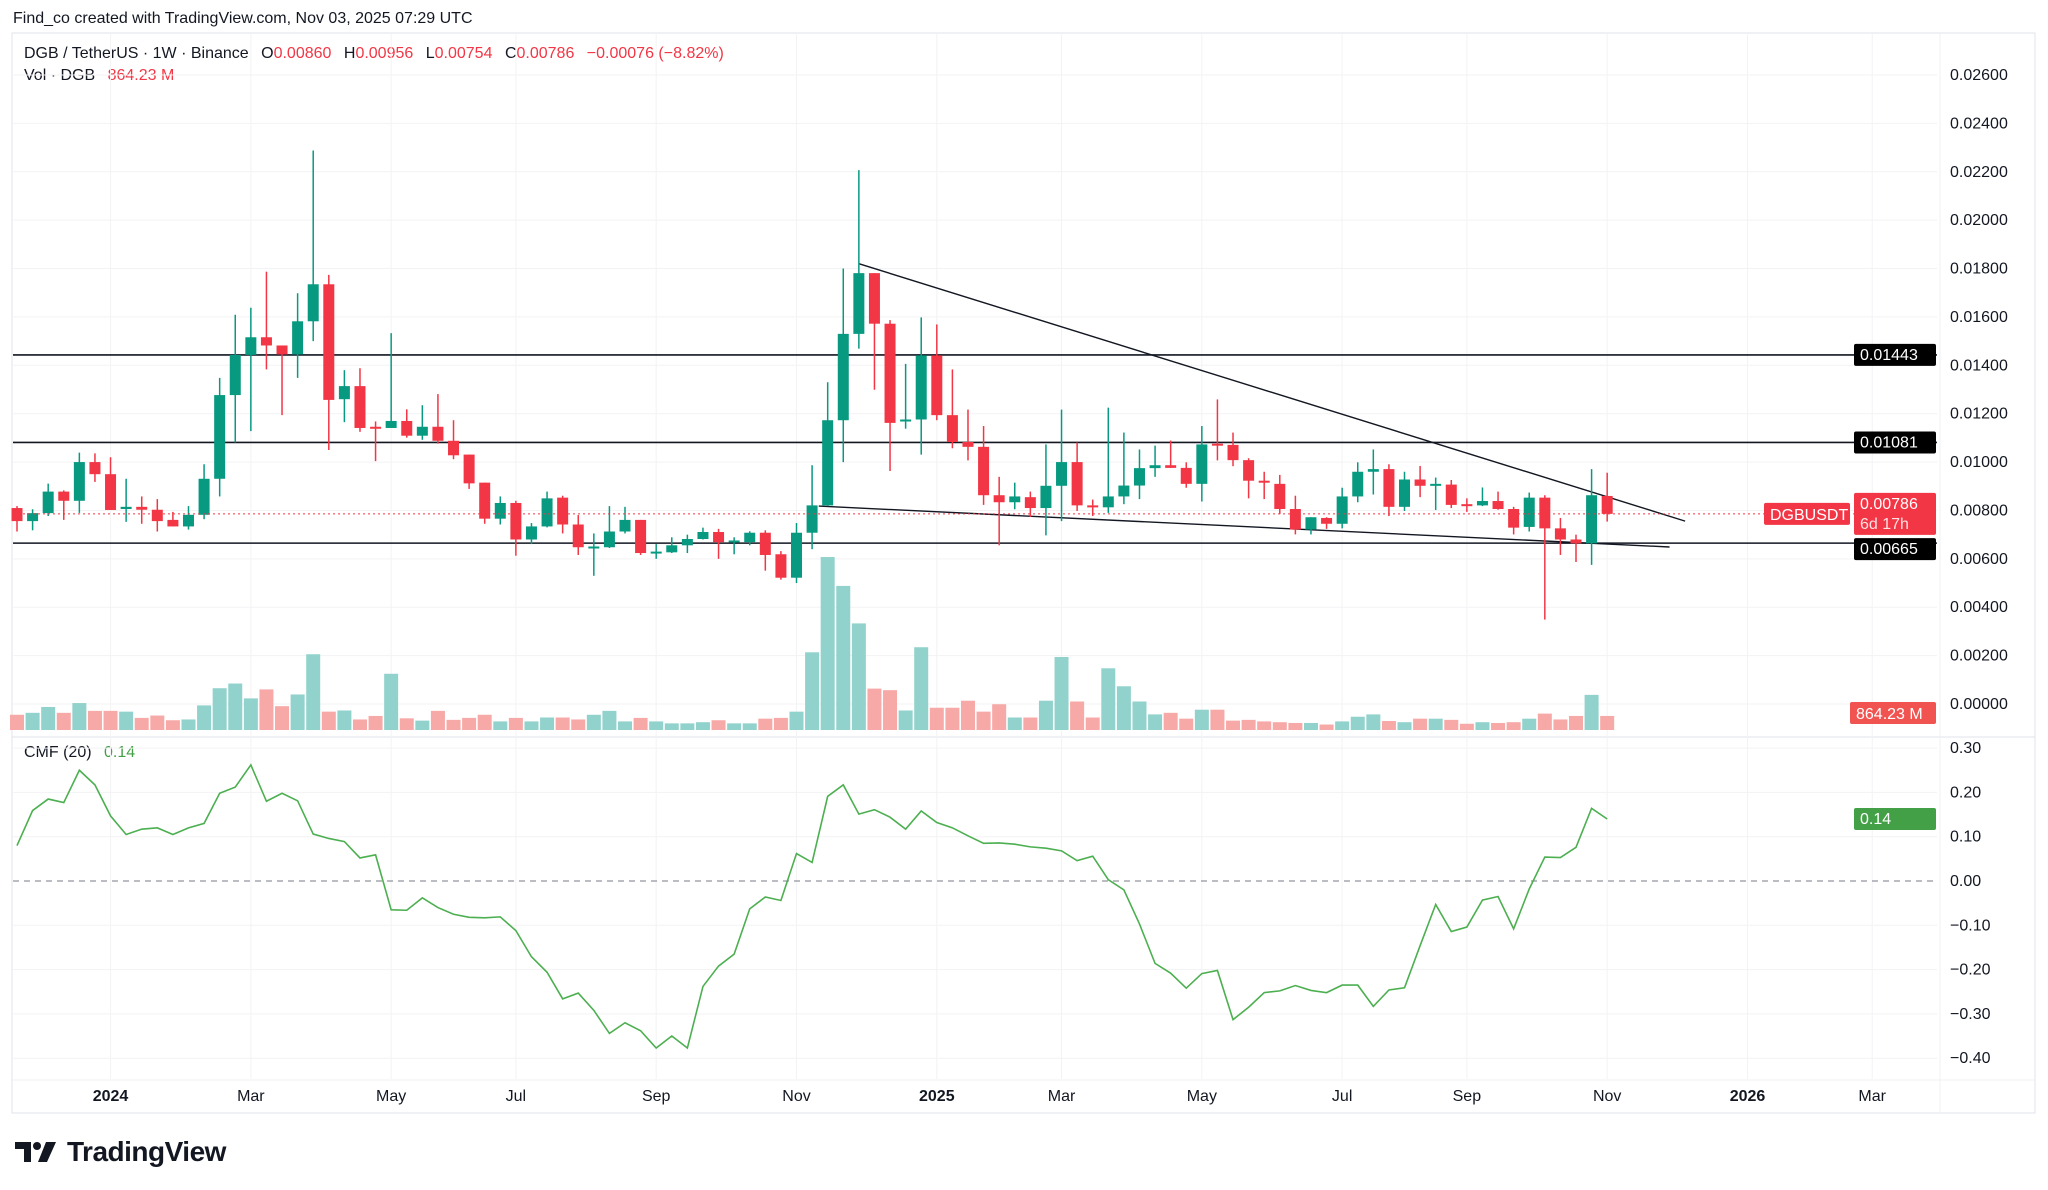 This screenshot has height=1190, width=2048. I want to click on cmf-tag-bg, so click(1895, 818).